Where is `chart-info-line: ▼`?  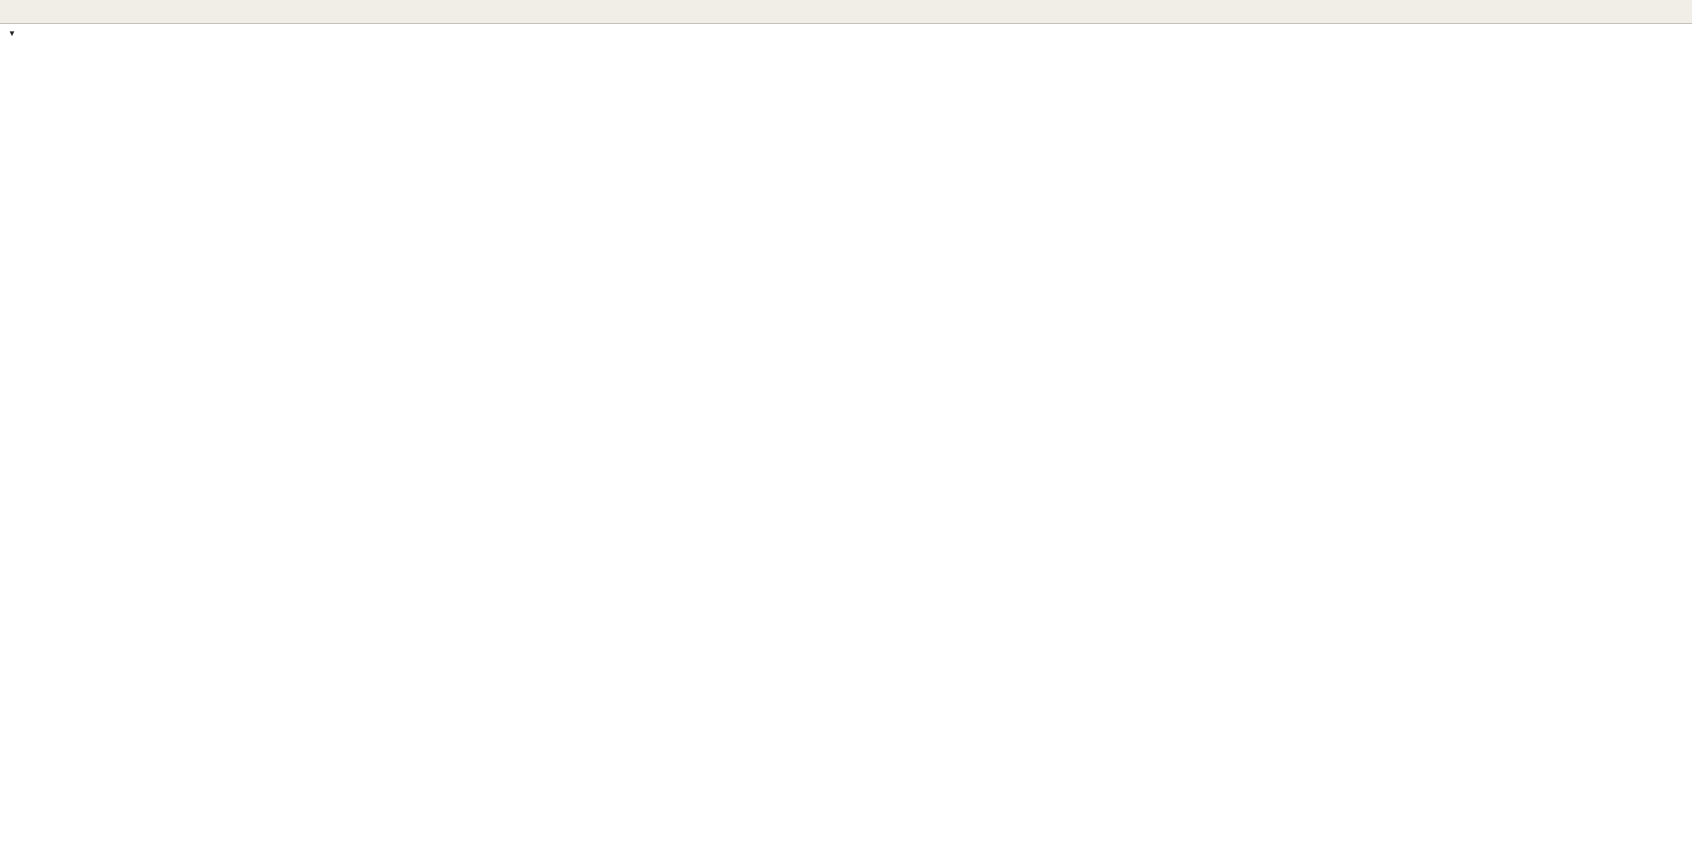
chart-info-line: ▼ is located at coordinates (28, 33).